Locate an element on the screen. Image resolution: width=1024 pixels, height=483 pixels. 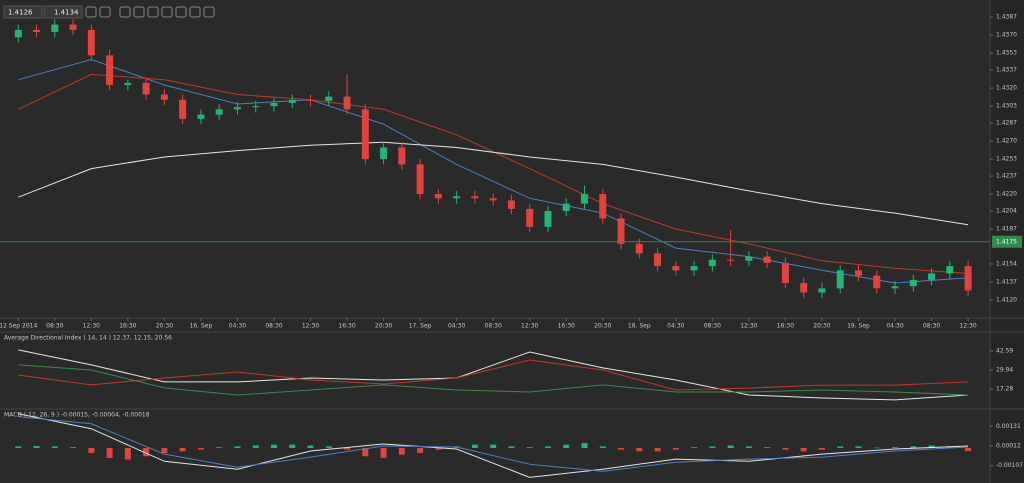
y-tick-label: 1.4287 is located at coordinates (1006, 123).